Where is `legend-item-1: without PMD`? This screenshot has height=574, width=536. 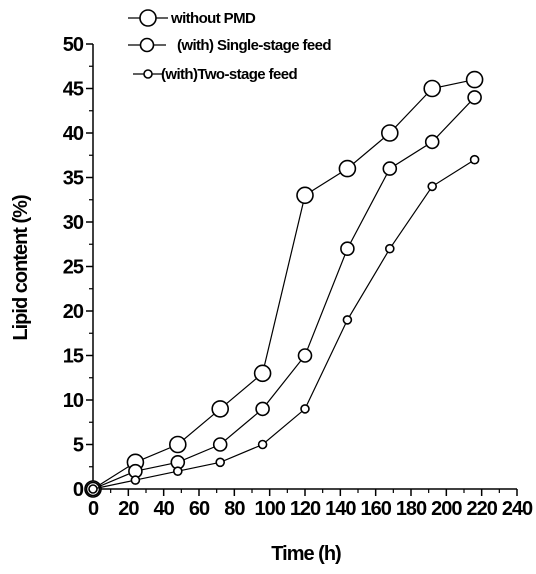
legend-item-1: without PMD is located at coordinates (192, 18).